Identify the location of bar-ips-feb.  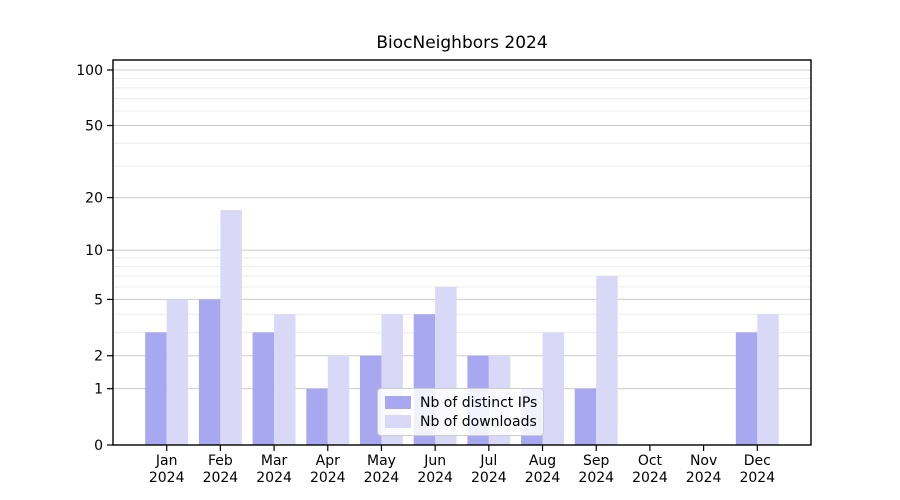
(209, 372).